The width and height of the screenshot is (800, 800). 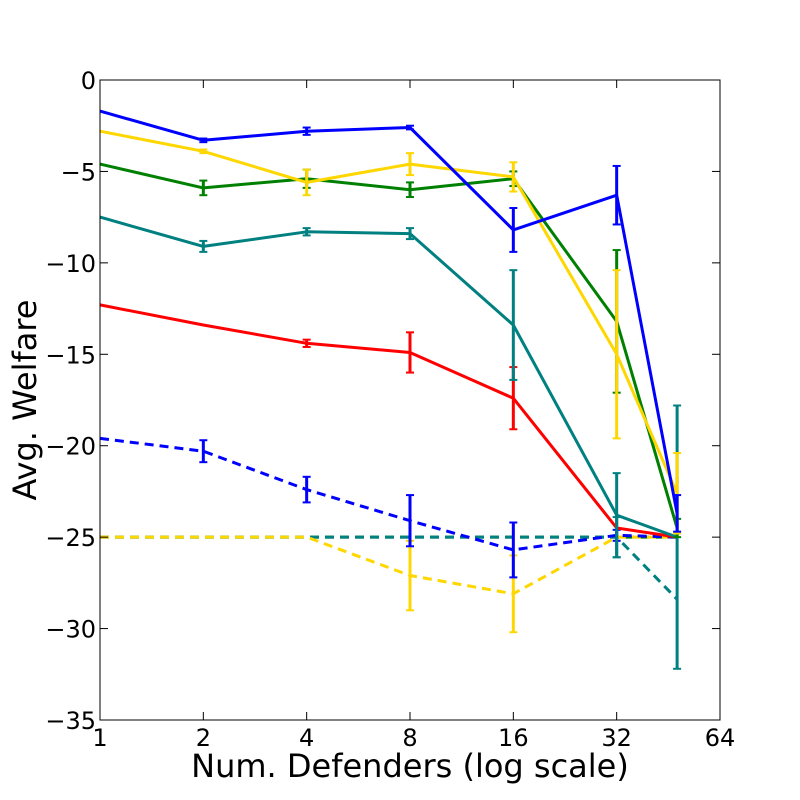 I want to click on y-axis-title: Avg. Welfare, so click(x=25, y=400).